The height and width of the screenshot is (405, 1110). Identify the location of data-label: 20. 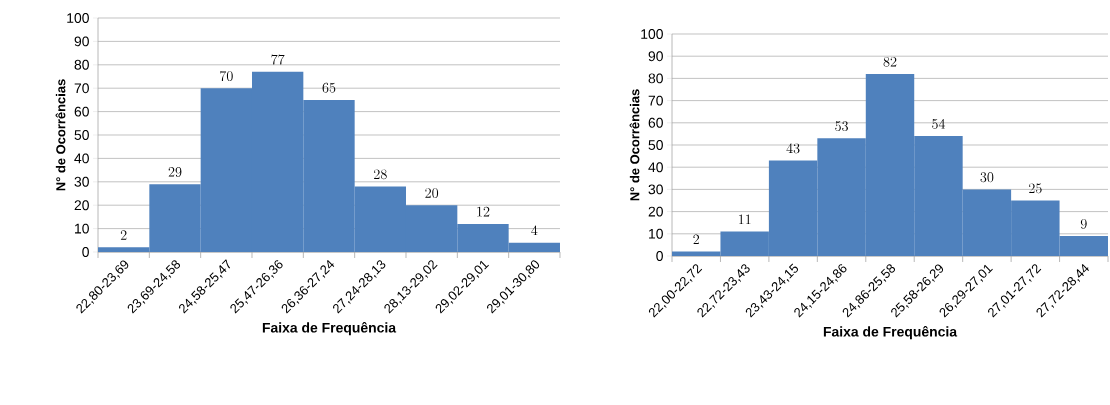
(432, 193).